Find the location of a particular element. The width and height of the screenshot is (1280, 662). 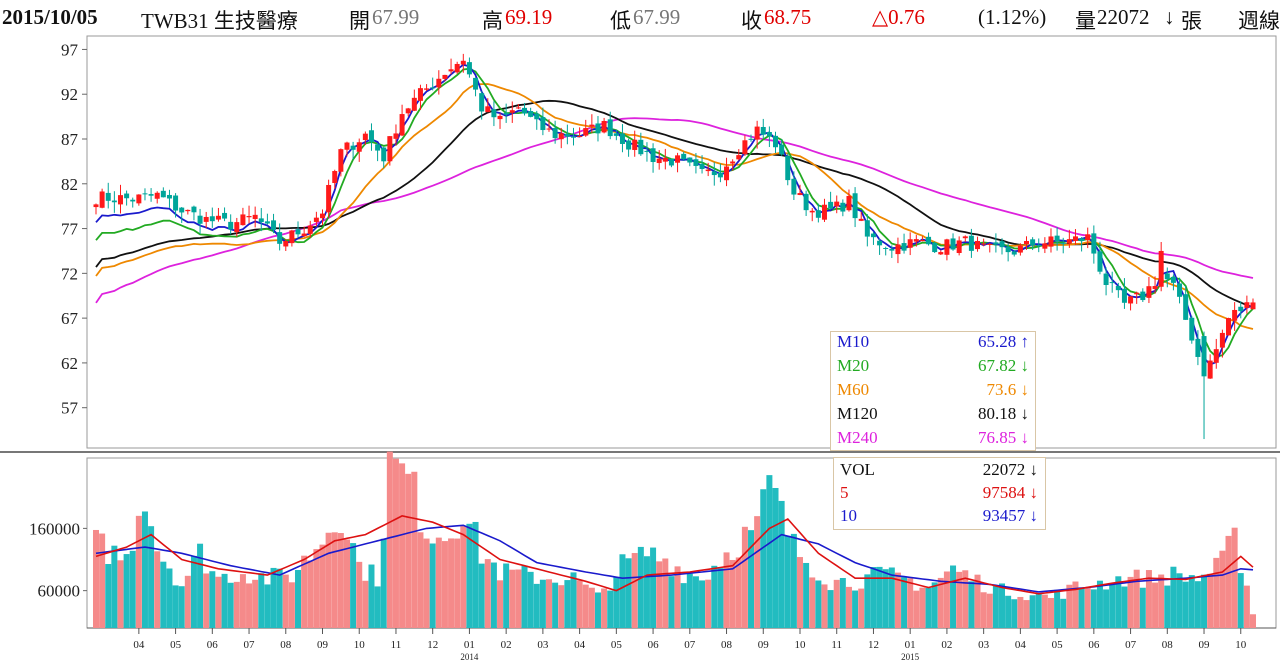

legend-m20: M20 67.82 ↓ is located at coordinates (933, 368).